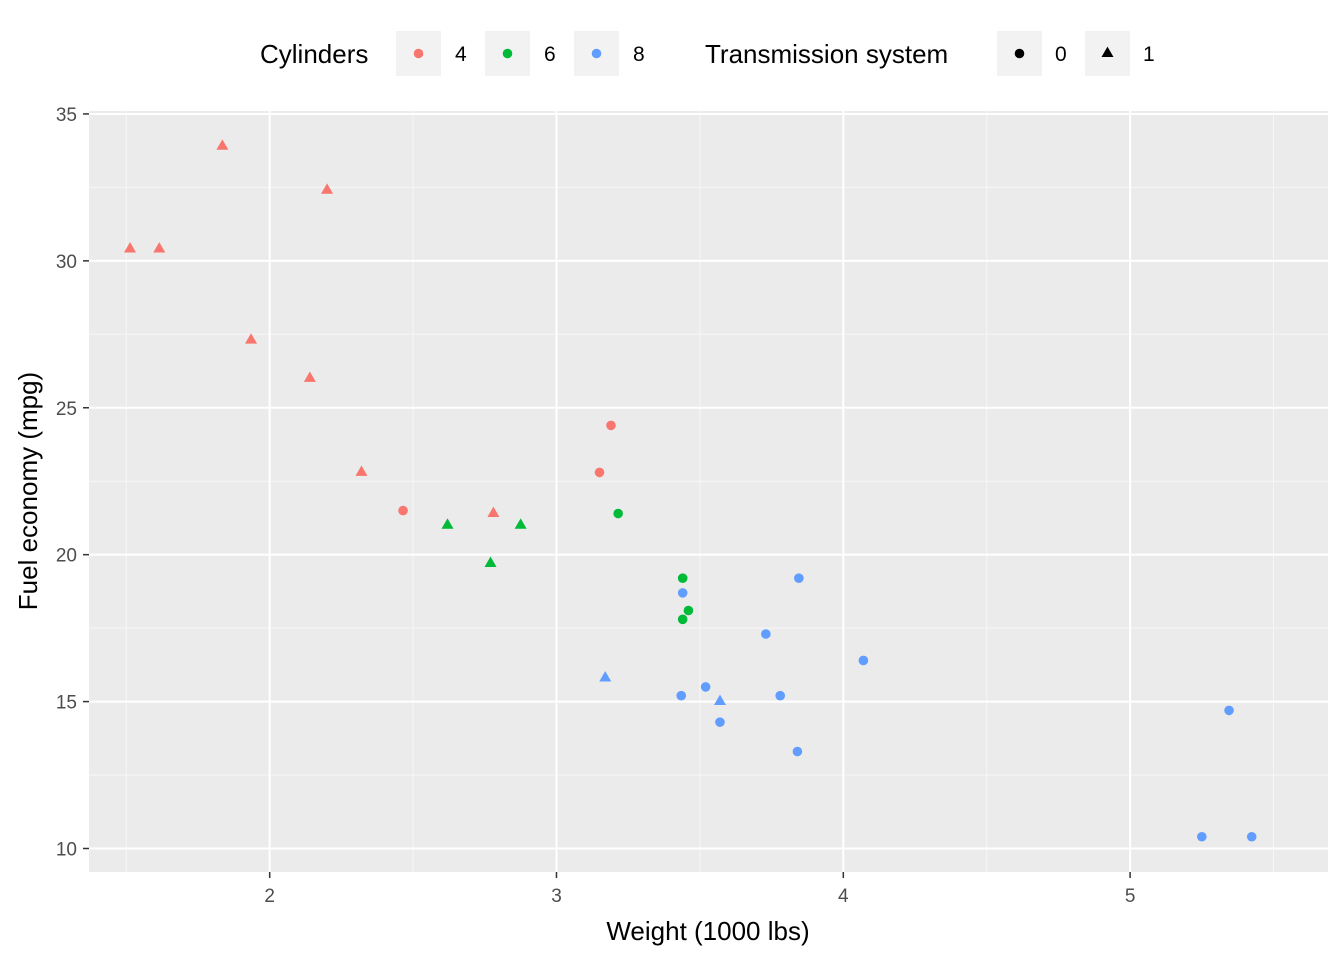  What do you see at coordinates (314, 54) in the screenshot?
I see `legend-title-cylinders: Cylinders` at bounding box center [314, 54].